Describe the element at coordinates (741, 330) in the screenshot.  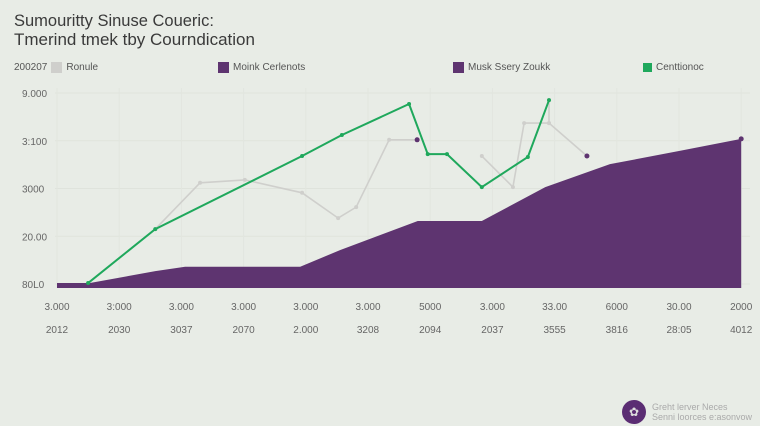
I see `x-tick-label-secondary: 4012` at that location.